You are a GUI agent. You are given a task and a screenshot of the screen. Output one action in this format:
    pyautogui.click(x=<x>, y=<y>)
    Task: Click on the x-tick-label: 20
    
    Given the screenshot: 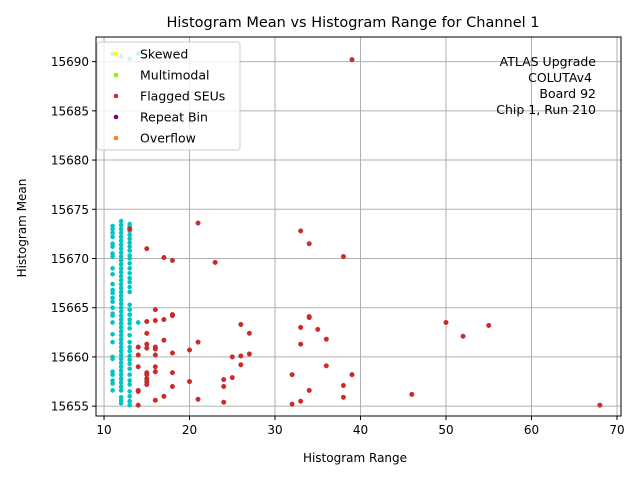 What is the action you would take?
    pyautogui.click(x=189, y=430)
    